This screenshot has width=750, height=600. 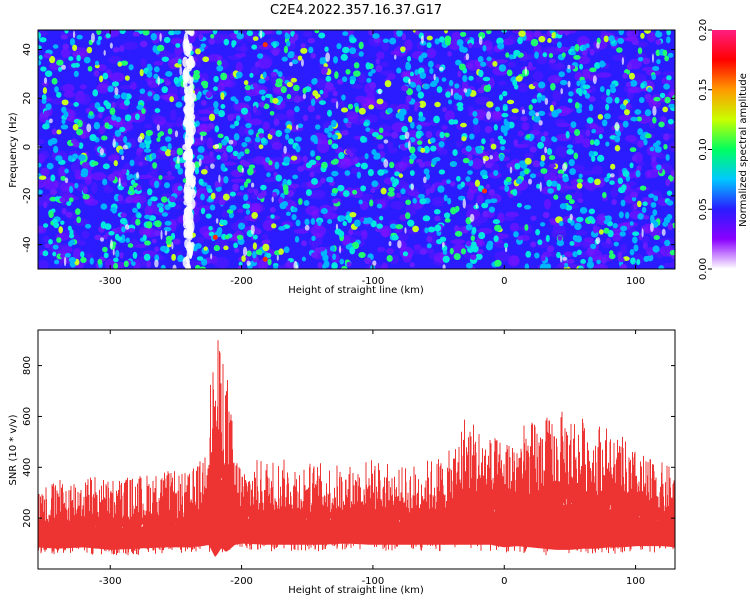 I want to click on snr-x-label: Height of straight line (km), so click(x=356, y=590).